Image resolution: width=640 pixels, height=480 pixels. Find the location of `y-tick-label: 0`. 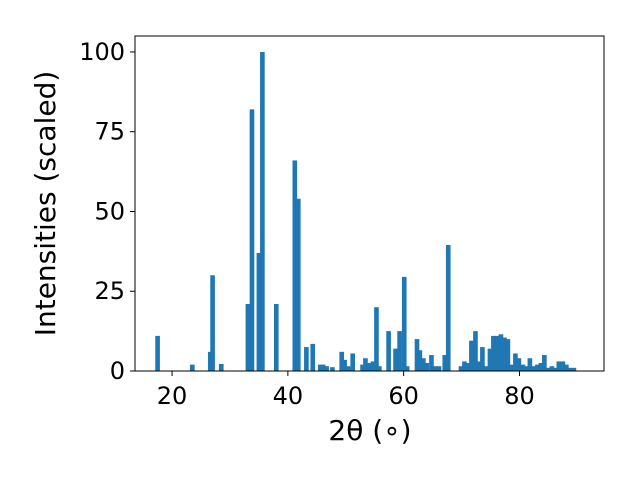

y-tick-label: 0 is located at coordinates (117, 371).